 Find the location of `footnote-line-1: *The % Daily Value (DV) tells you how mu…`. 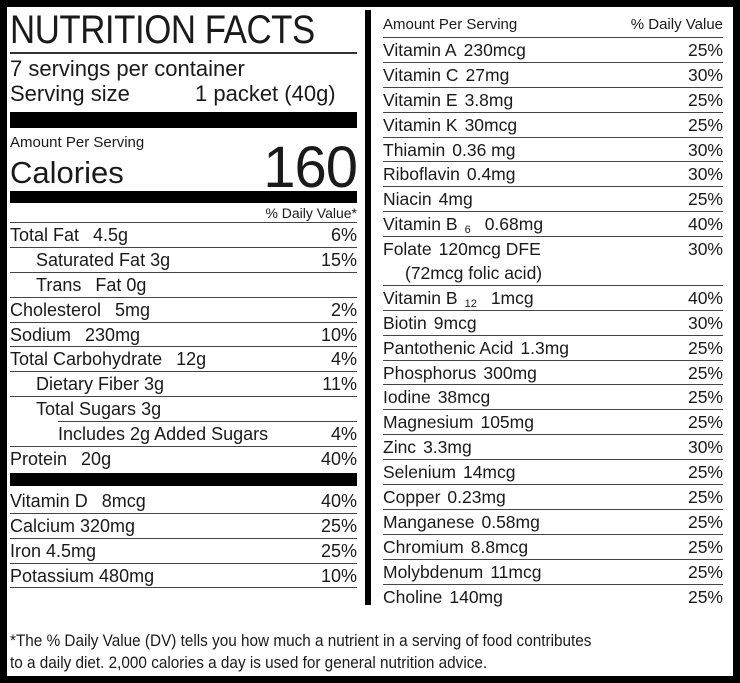

footnote-line-1: *The % Daily Value (DV) tells you how mu… is located at coordinates (301, 640).